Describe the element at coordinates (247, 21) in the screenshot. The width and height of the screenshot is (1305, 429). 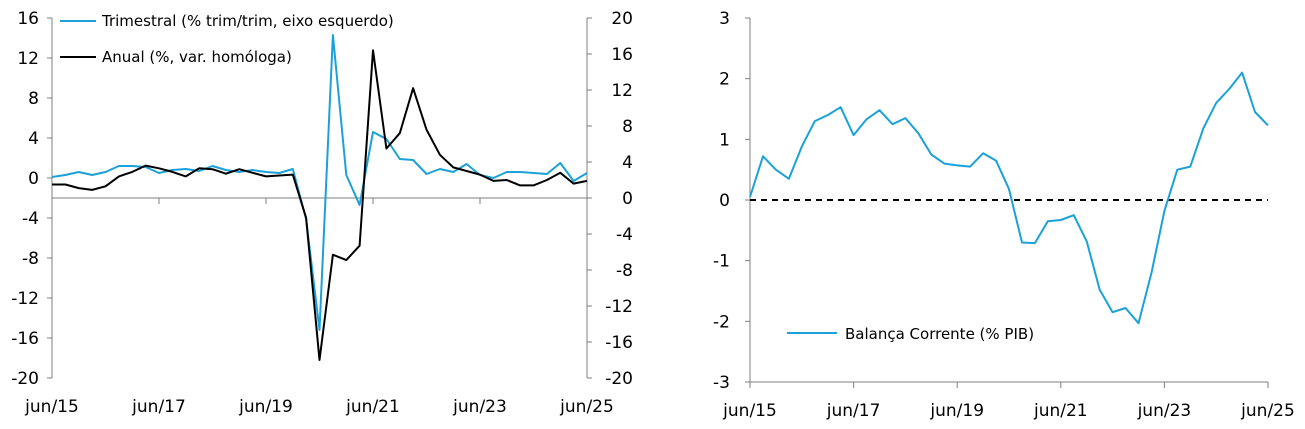
I see `legend-label-trimestral: Trimestral (% trim/trim, eixo esquerdo)` at that location.